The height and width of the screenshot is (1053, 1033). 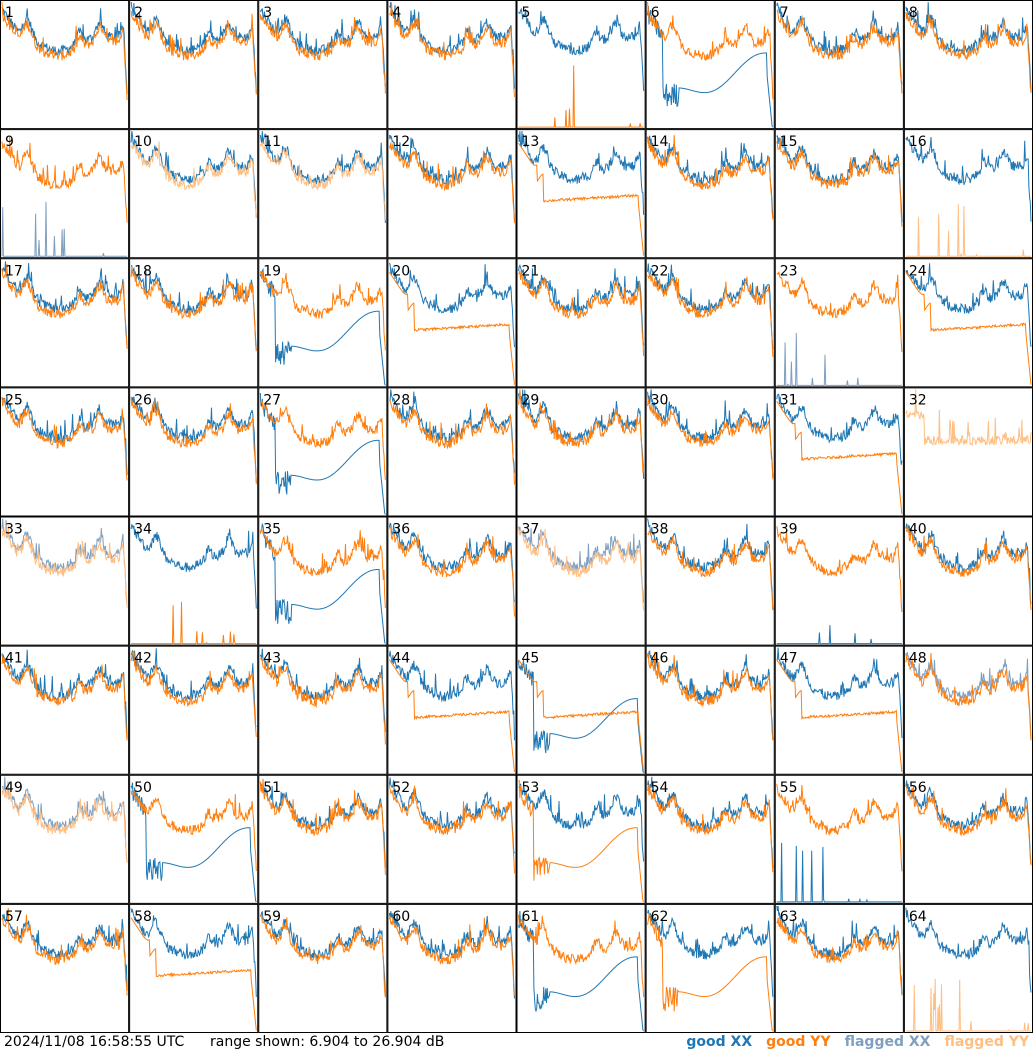 What do you see at coordinates (789, 400) in the screenshot?
I see `panel-label: 31` at bounding box center [789, 400].